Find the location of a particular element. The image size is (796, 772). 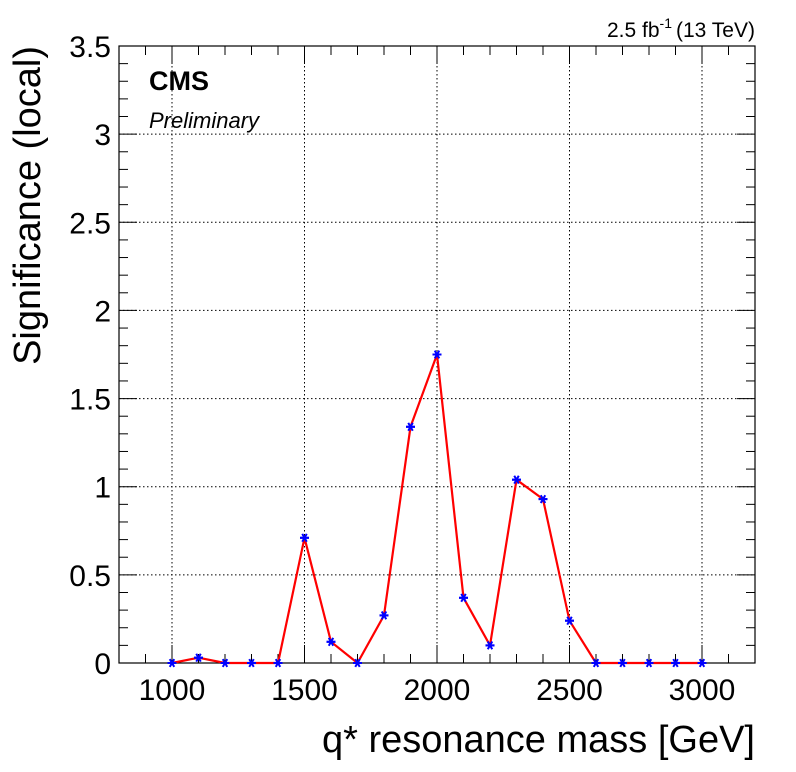

y-tick-label: 0 is located at coordinates (102, 664).